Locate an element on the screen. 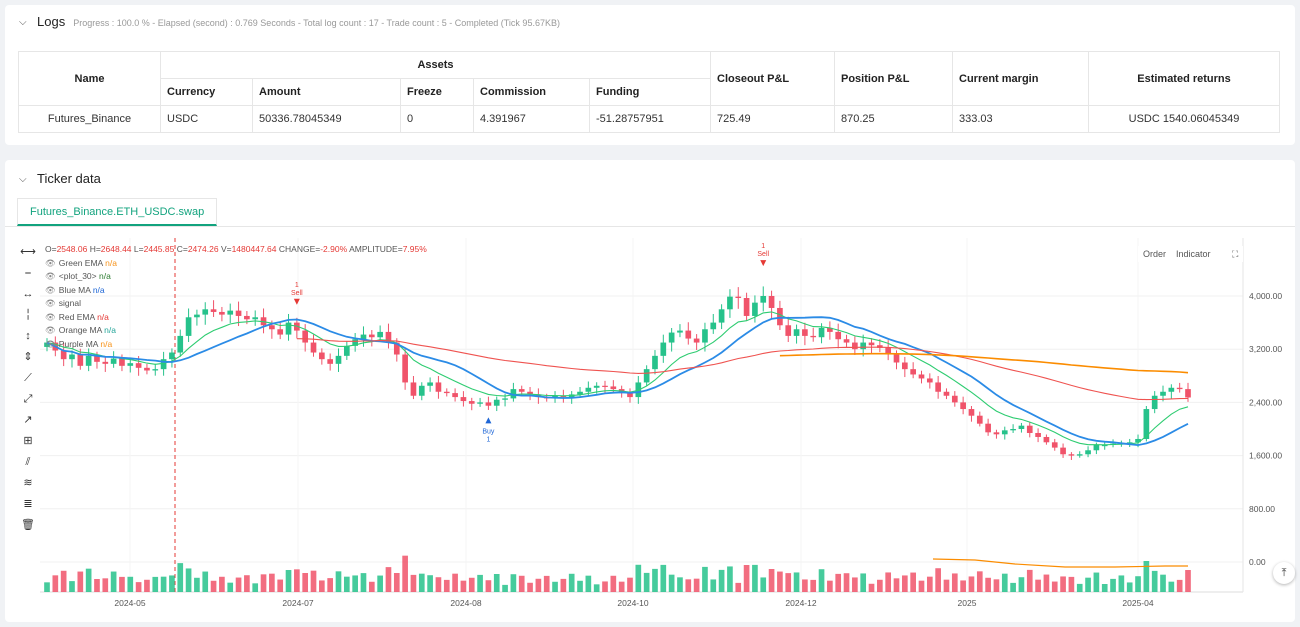 This screenshot has height=627, width=1300. x-tick-label: 2024-12 is located at coordinates (800, 603).